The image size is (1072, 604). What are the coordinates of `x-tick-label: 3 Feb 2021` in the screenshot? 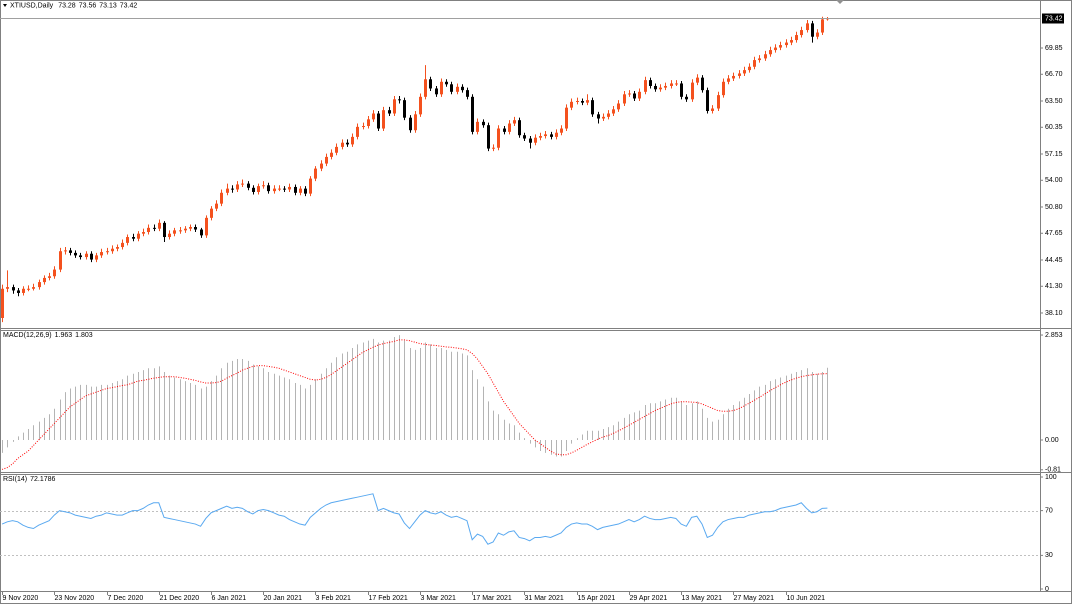 It's located at (334, 598).